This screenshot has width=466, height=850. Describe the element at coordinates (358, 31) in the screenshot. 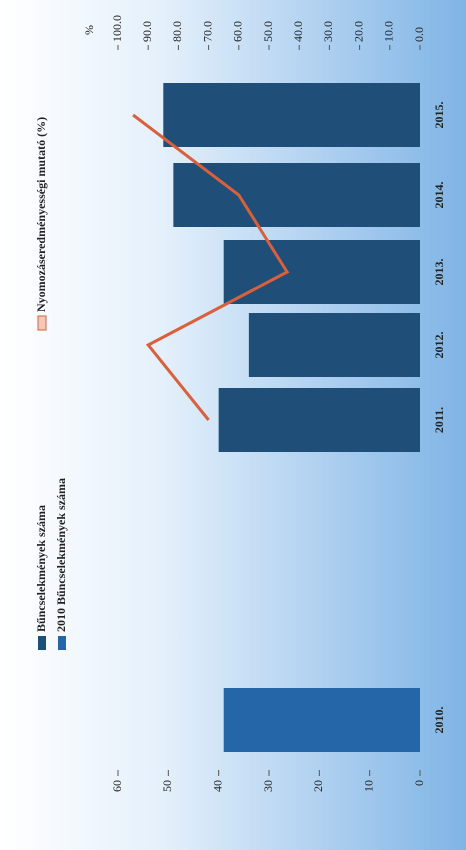

I see `y2-tick-label: 20.0` at that location.